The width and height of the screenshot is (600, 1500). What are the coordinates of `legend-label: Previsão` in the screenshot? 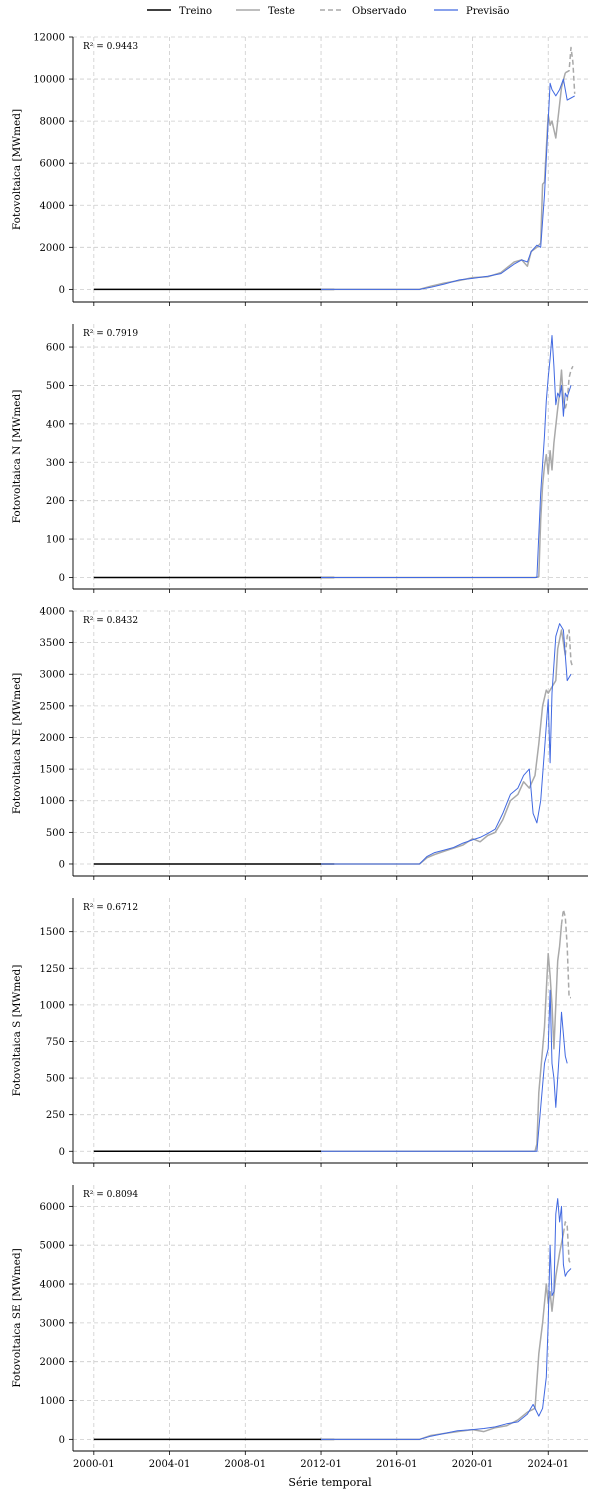 It's located at (487, 11).